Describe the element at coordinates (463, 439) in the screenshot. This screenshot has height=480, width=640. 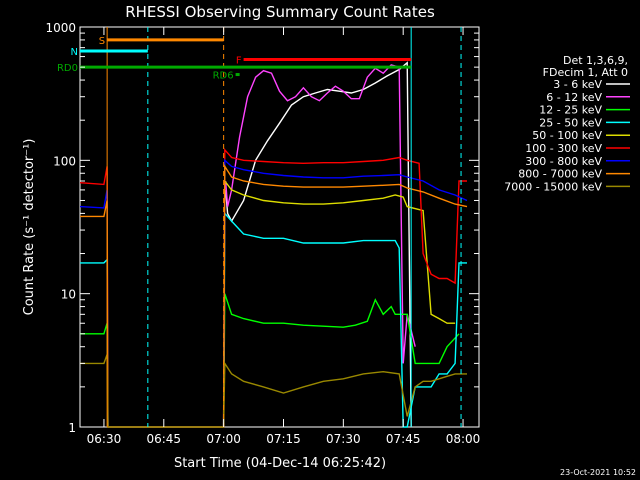
I see `x-tick-label: 08:00` at that location.